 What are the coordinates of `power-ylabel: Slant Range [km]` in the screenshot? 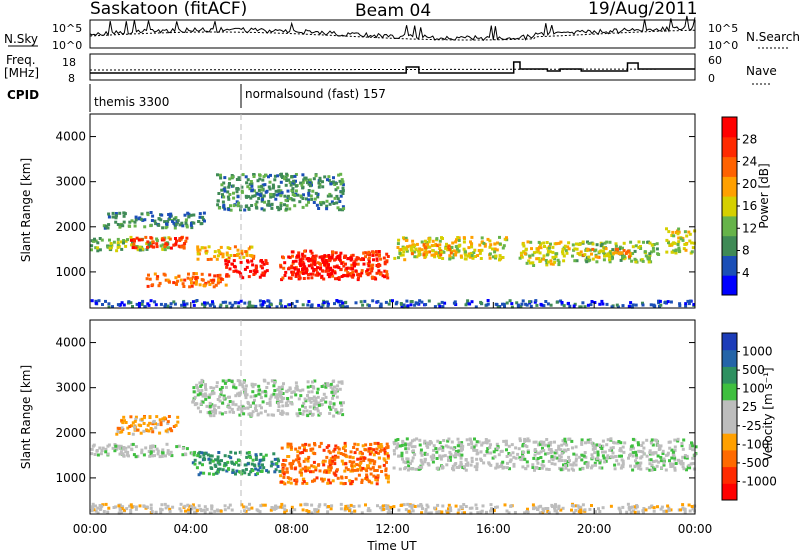 It's located at (26, 210).